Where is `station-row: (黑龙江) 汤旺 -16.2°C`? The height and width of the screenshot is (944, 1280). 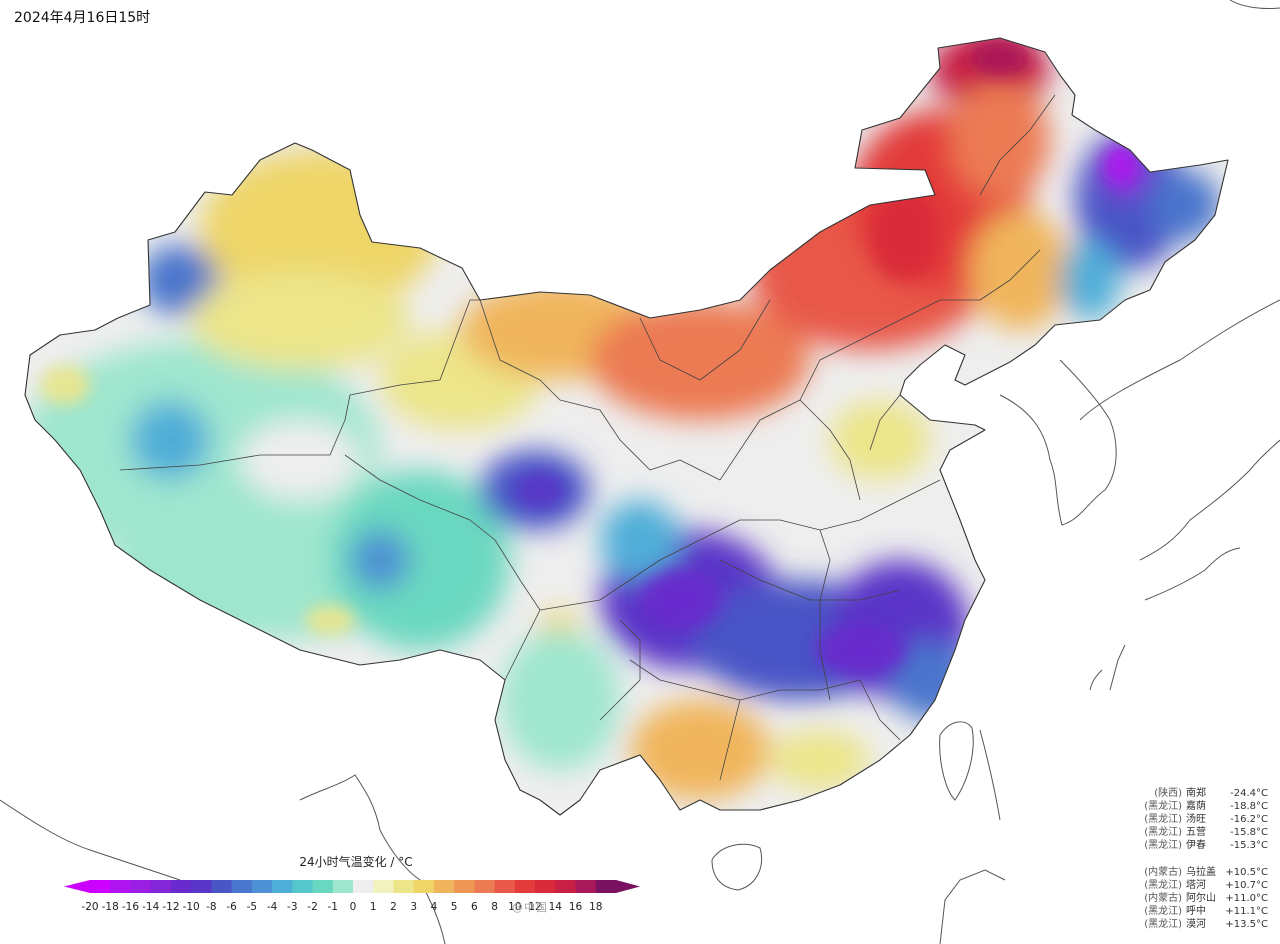 station-row: (黑龙江) 汤旺 -16.2°C is located at coordinates (1193, 819).